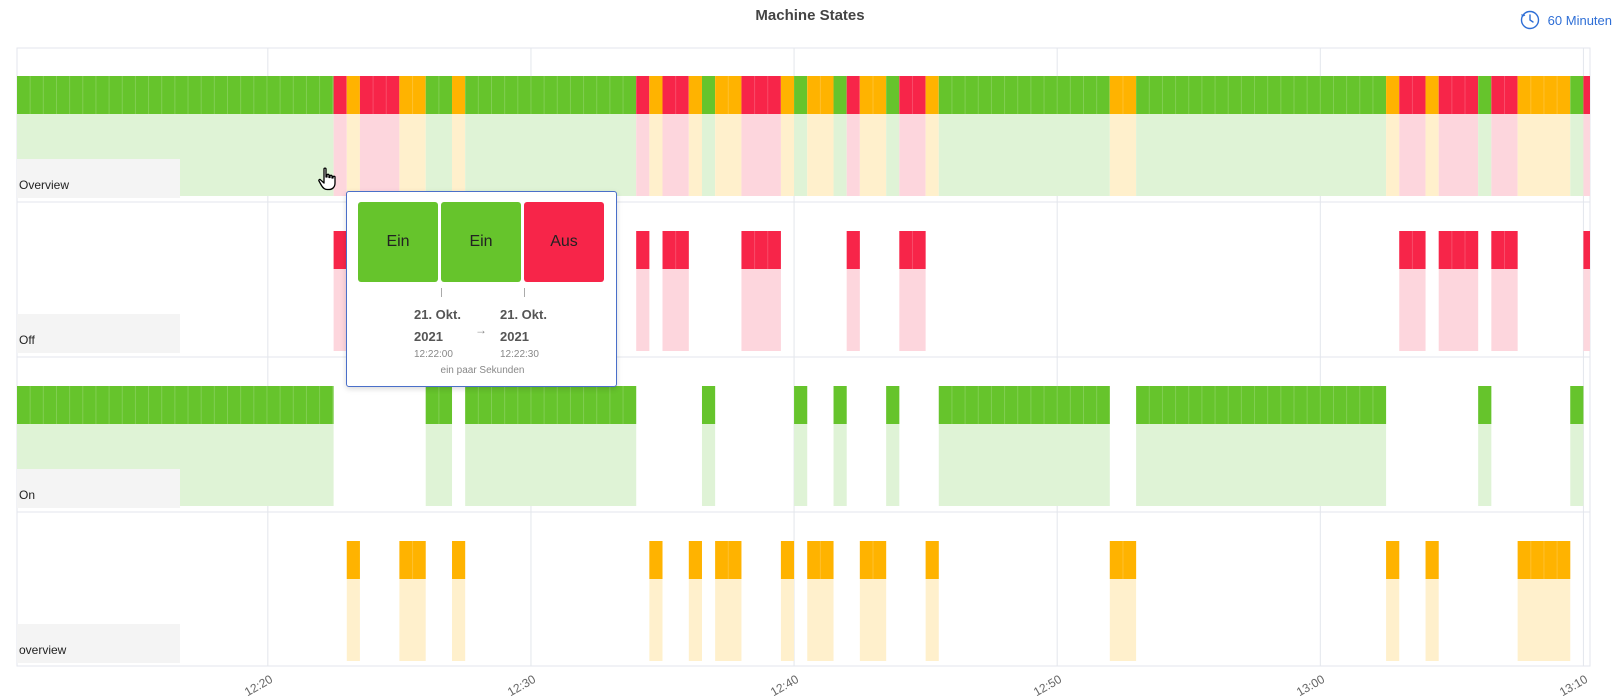  What do you see at coordinates (519, 354) in the screenshot?
I see `tooltip-to-time: 12:22:30` at bounding box center [519, 354].